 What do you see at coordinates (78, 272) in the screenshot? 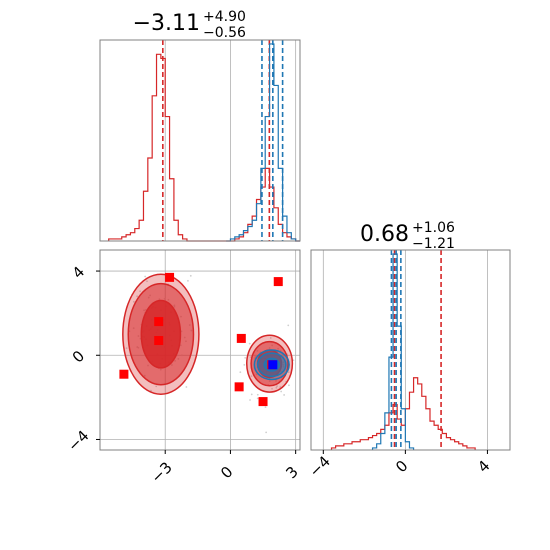
I see `y-tick-label: 4` at bounding box center [78, 272].